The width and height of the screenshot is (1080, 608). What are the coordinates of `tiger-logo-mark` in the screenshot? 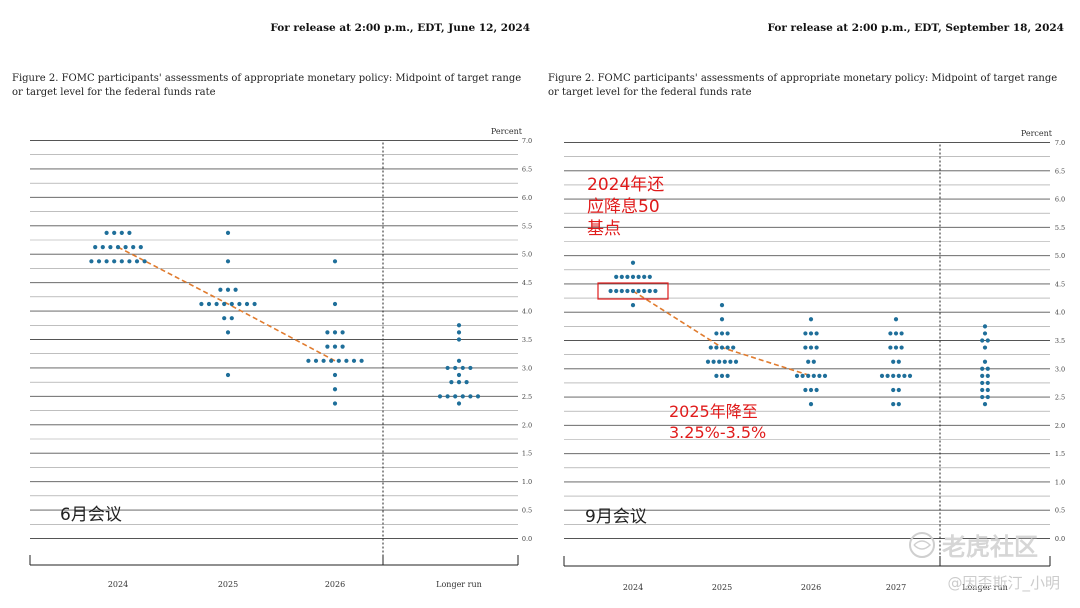 It's located at (922, 545).